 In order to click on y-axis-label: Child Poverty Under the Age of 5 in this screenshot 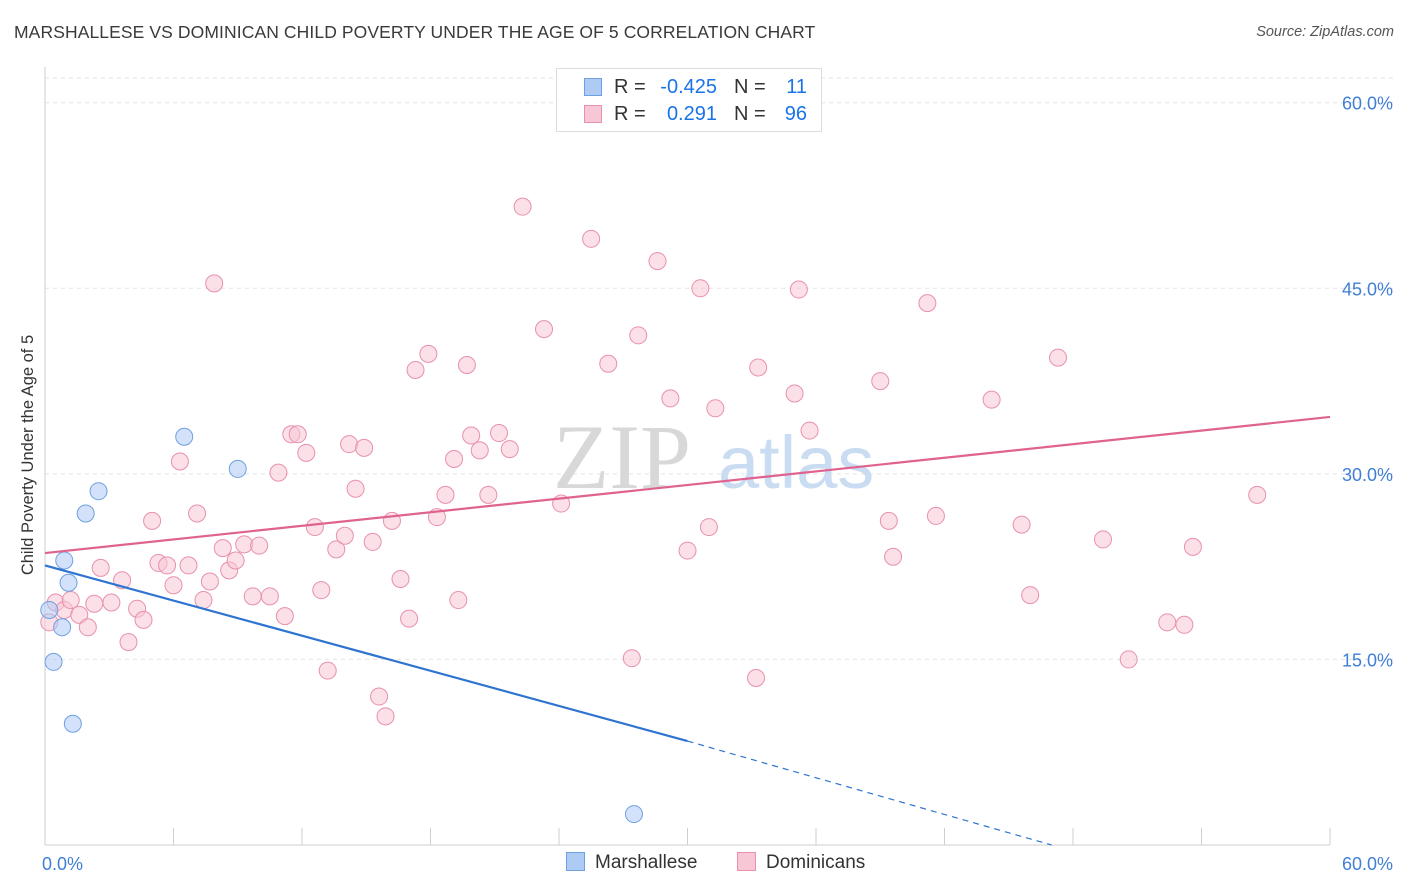, I will do `click(28, 455)`.